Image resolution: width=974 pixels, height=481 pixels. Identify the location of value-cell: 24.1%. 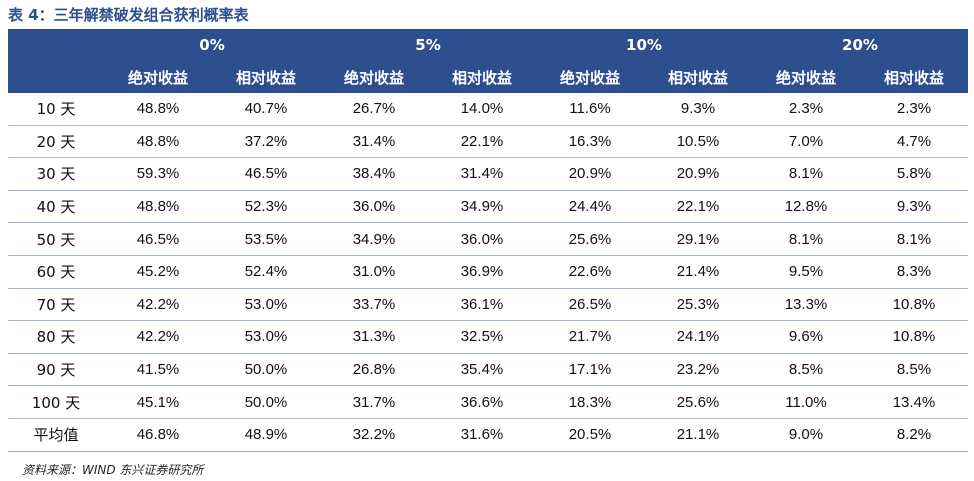
(698, 337).